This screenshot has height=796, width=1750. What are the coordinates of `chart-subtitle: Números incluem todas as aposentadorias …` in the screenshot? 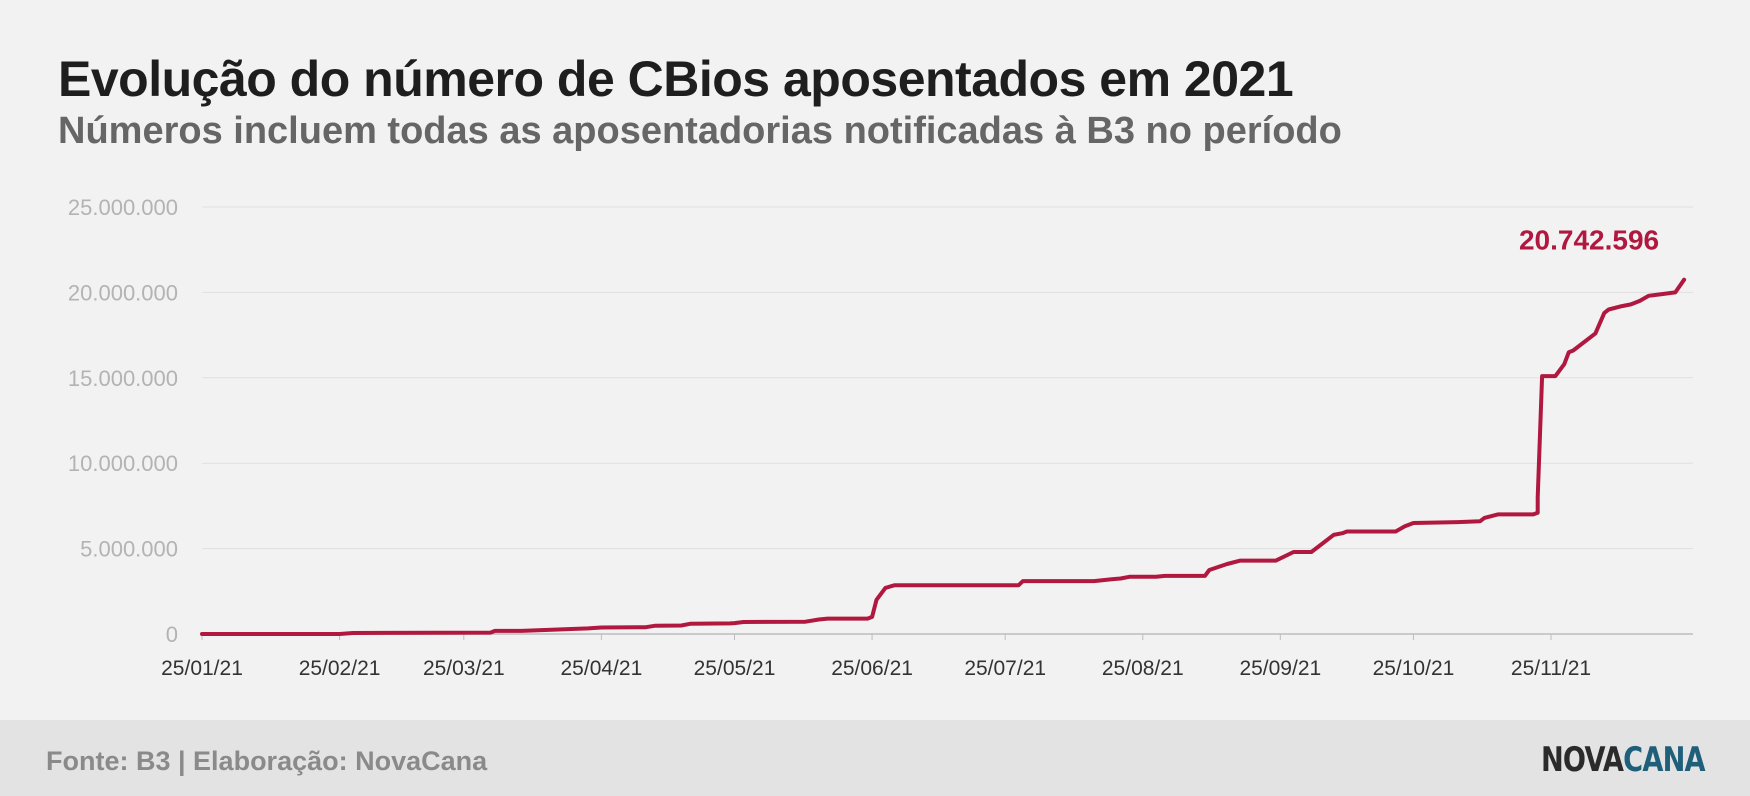 It's located at (700, 131).